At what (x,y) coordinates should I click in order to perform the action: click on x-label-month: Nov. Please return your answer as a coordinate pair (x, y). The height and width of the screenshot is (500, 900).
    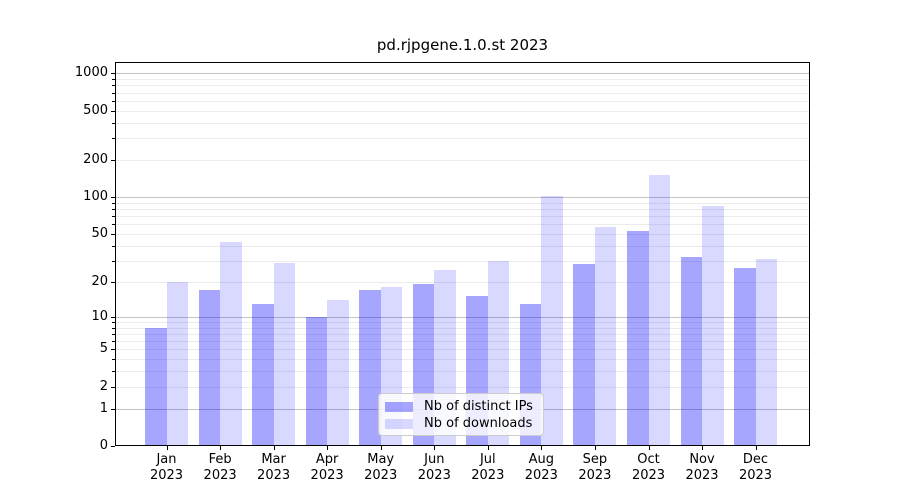
    Looking at the image, I should click on (702, 459).